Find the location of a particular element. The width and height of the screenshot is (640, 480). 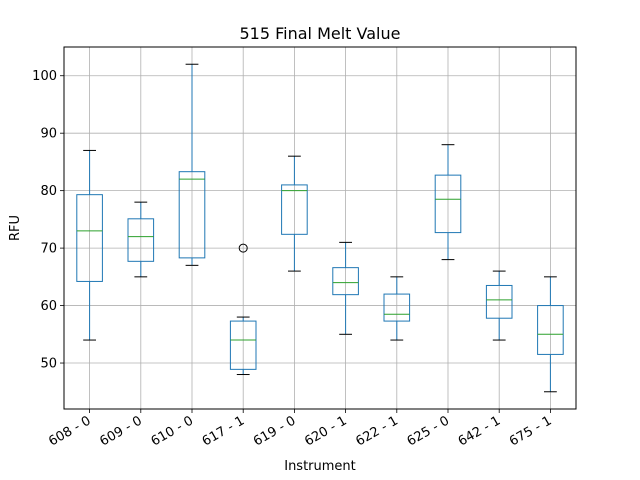

outlier-point is located at coordinates (243, 248).